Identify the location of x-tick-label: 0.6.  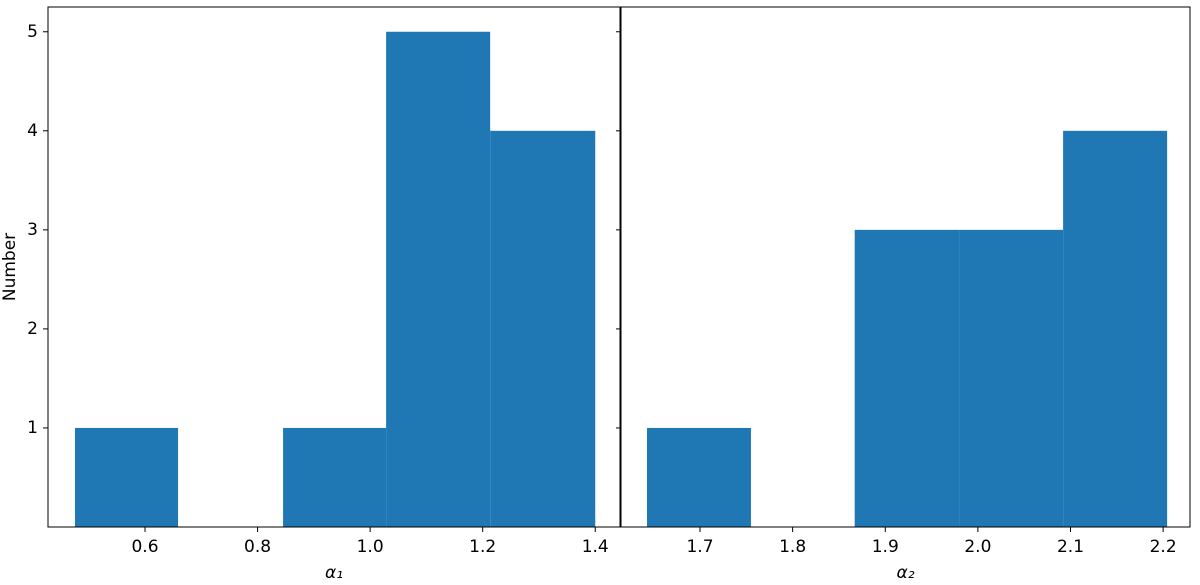
(144, 547).